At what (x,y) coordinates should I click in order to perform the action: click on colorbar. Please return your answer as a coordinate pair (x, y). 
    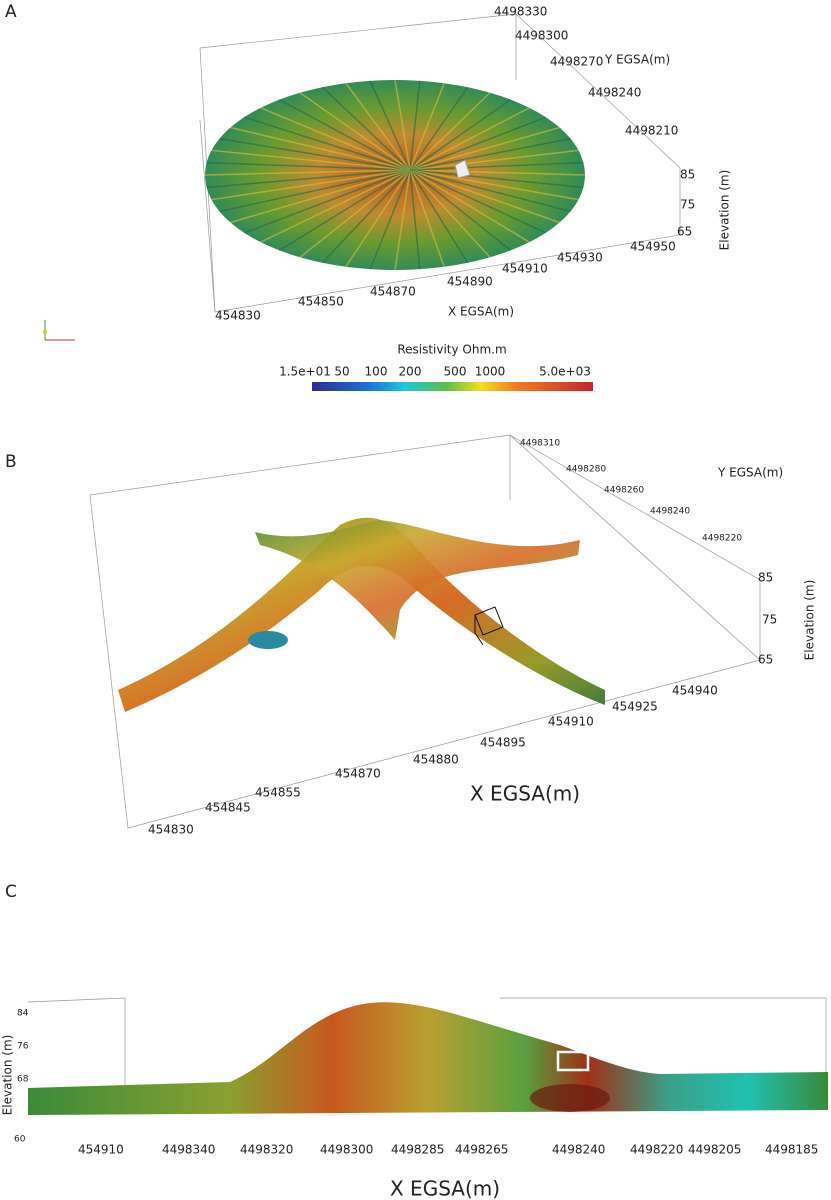
    Looking at the image, I should click on (452, 386).